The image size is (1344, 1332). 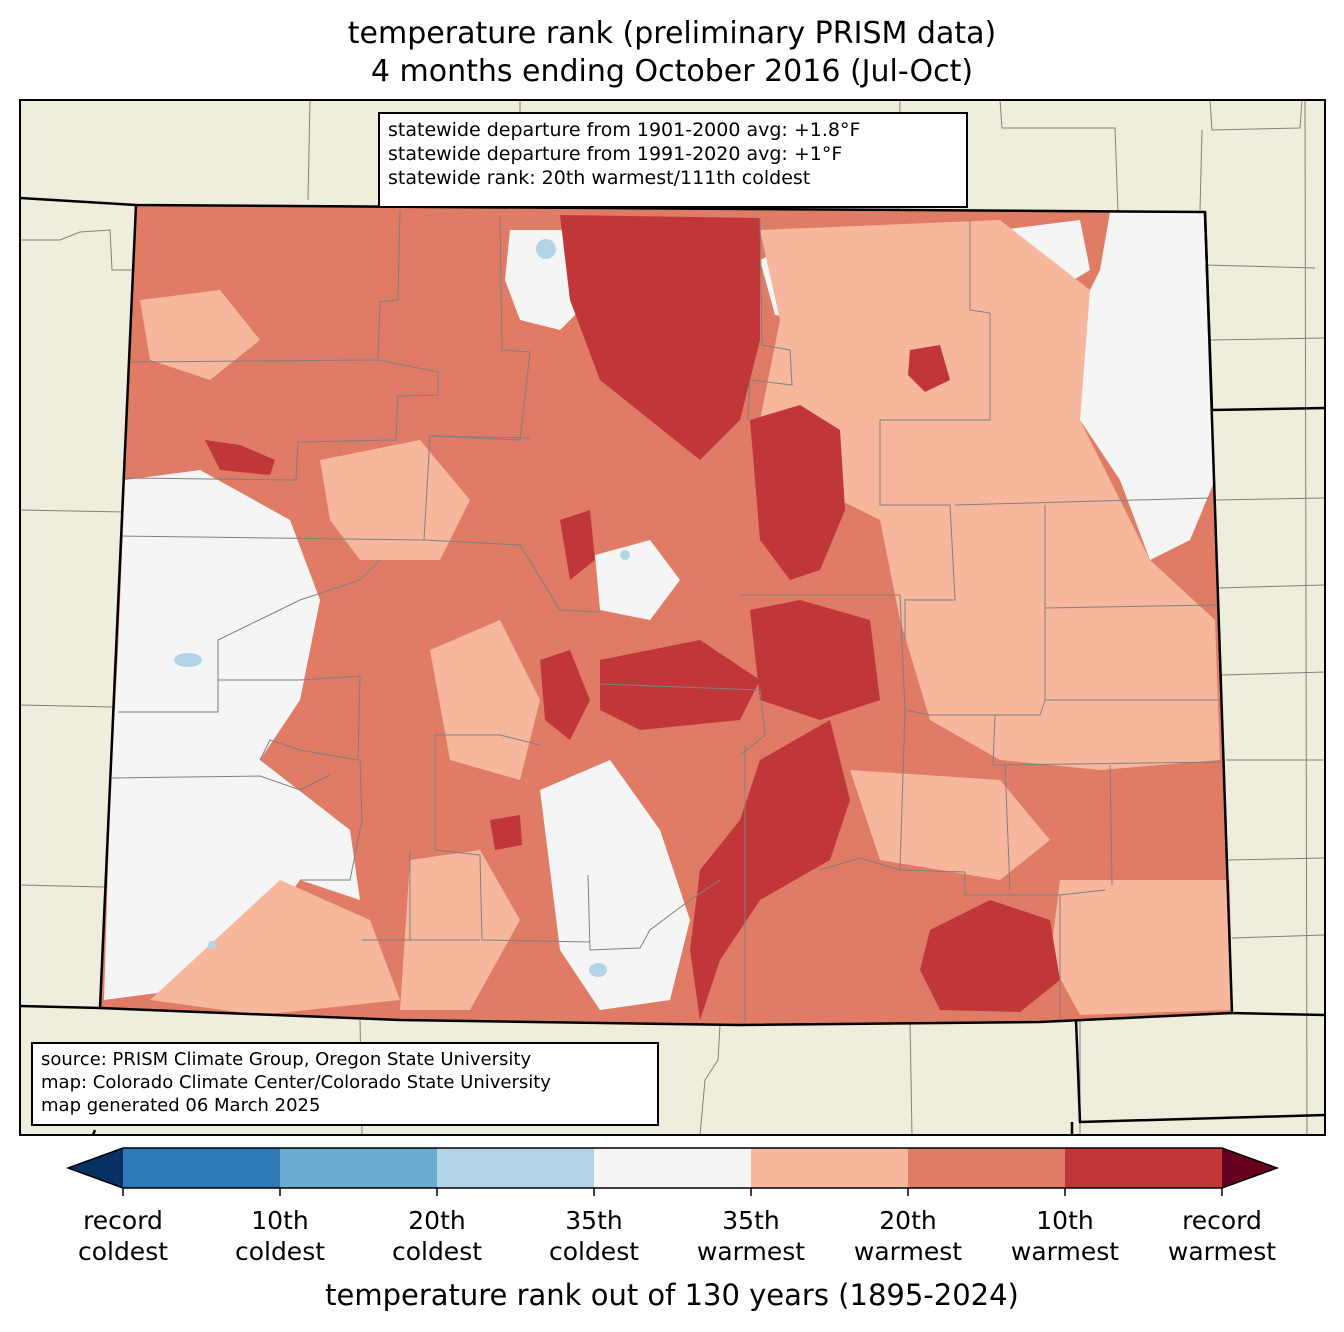 What do you see at coordinates (908, 1236) in the screenshot?
I see `colorbar-tick-label: 20th warmest` at bounding box center [908, 1236].